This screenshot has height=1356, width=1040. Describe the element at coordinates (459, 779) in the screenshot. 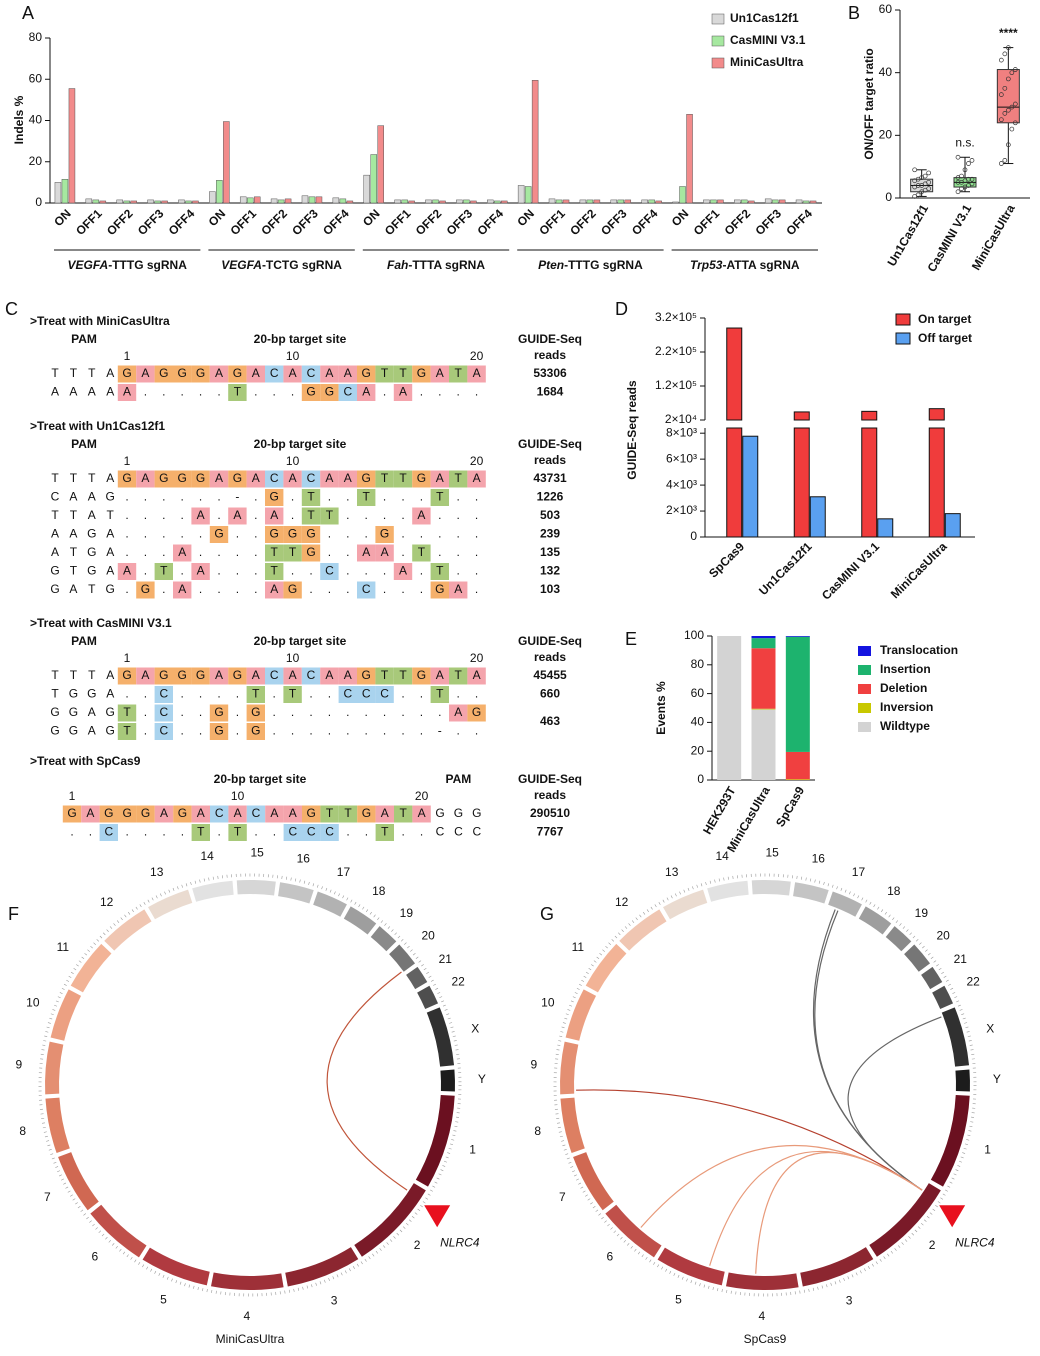

I see `pam-label: PAM` at that location.